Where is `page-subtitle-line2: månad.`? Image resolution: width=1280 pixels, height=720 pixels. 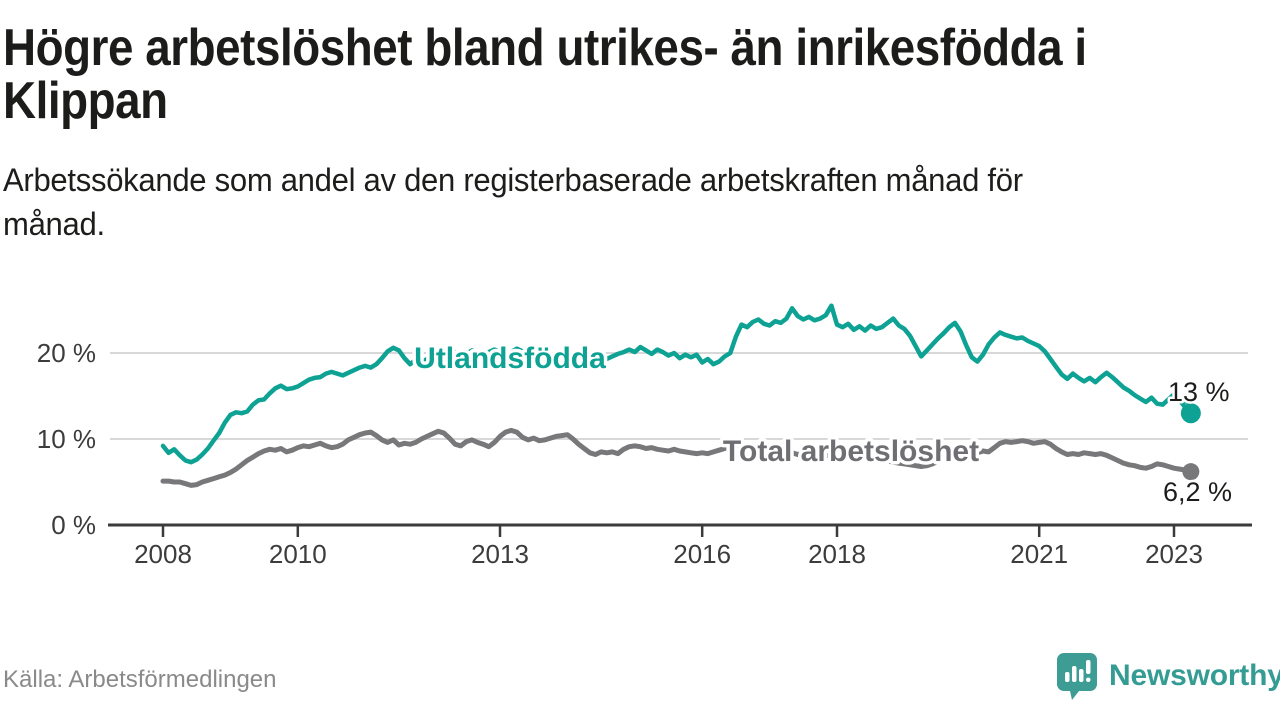
page-subtitle-line2: månad. is located at coordinates (54, 224).